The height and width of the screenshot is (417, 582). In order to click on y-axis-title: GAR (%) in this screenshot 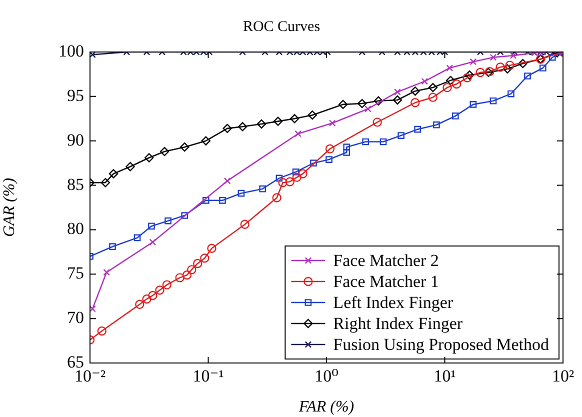, I will do `click(9, 208)`.